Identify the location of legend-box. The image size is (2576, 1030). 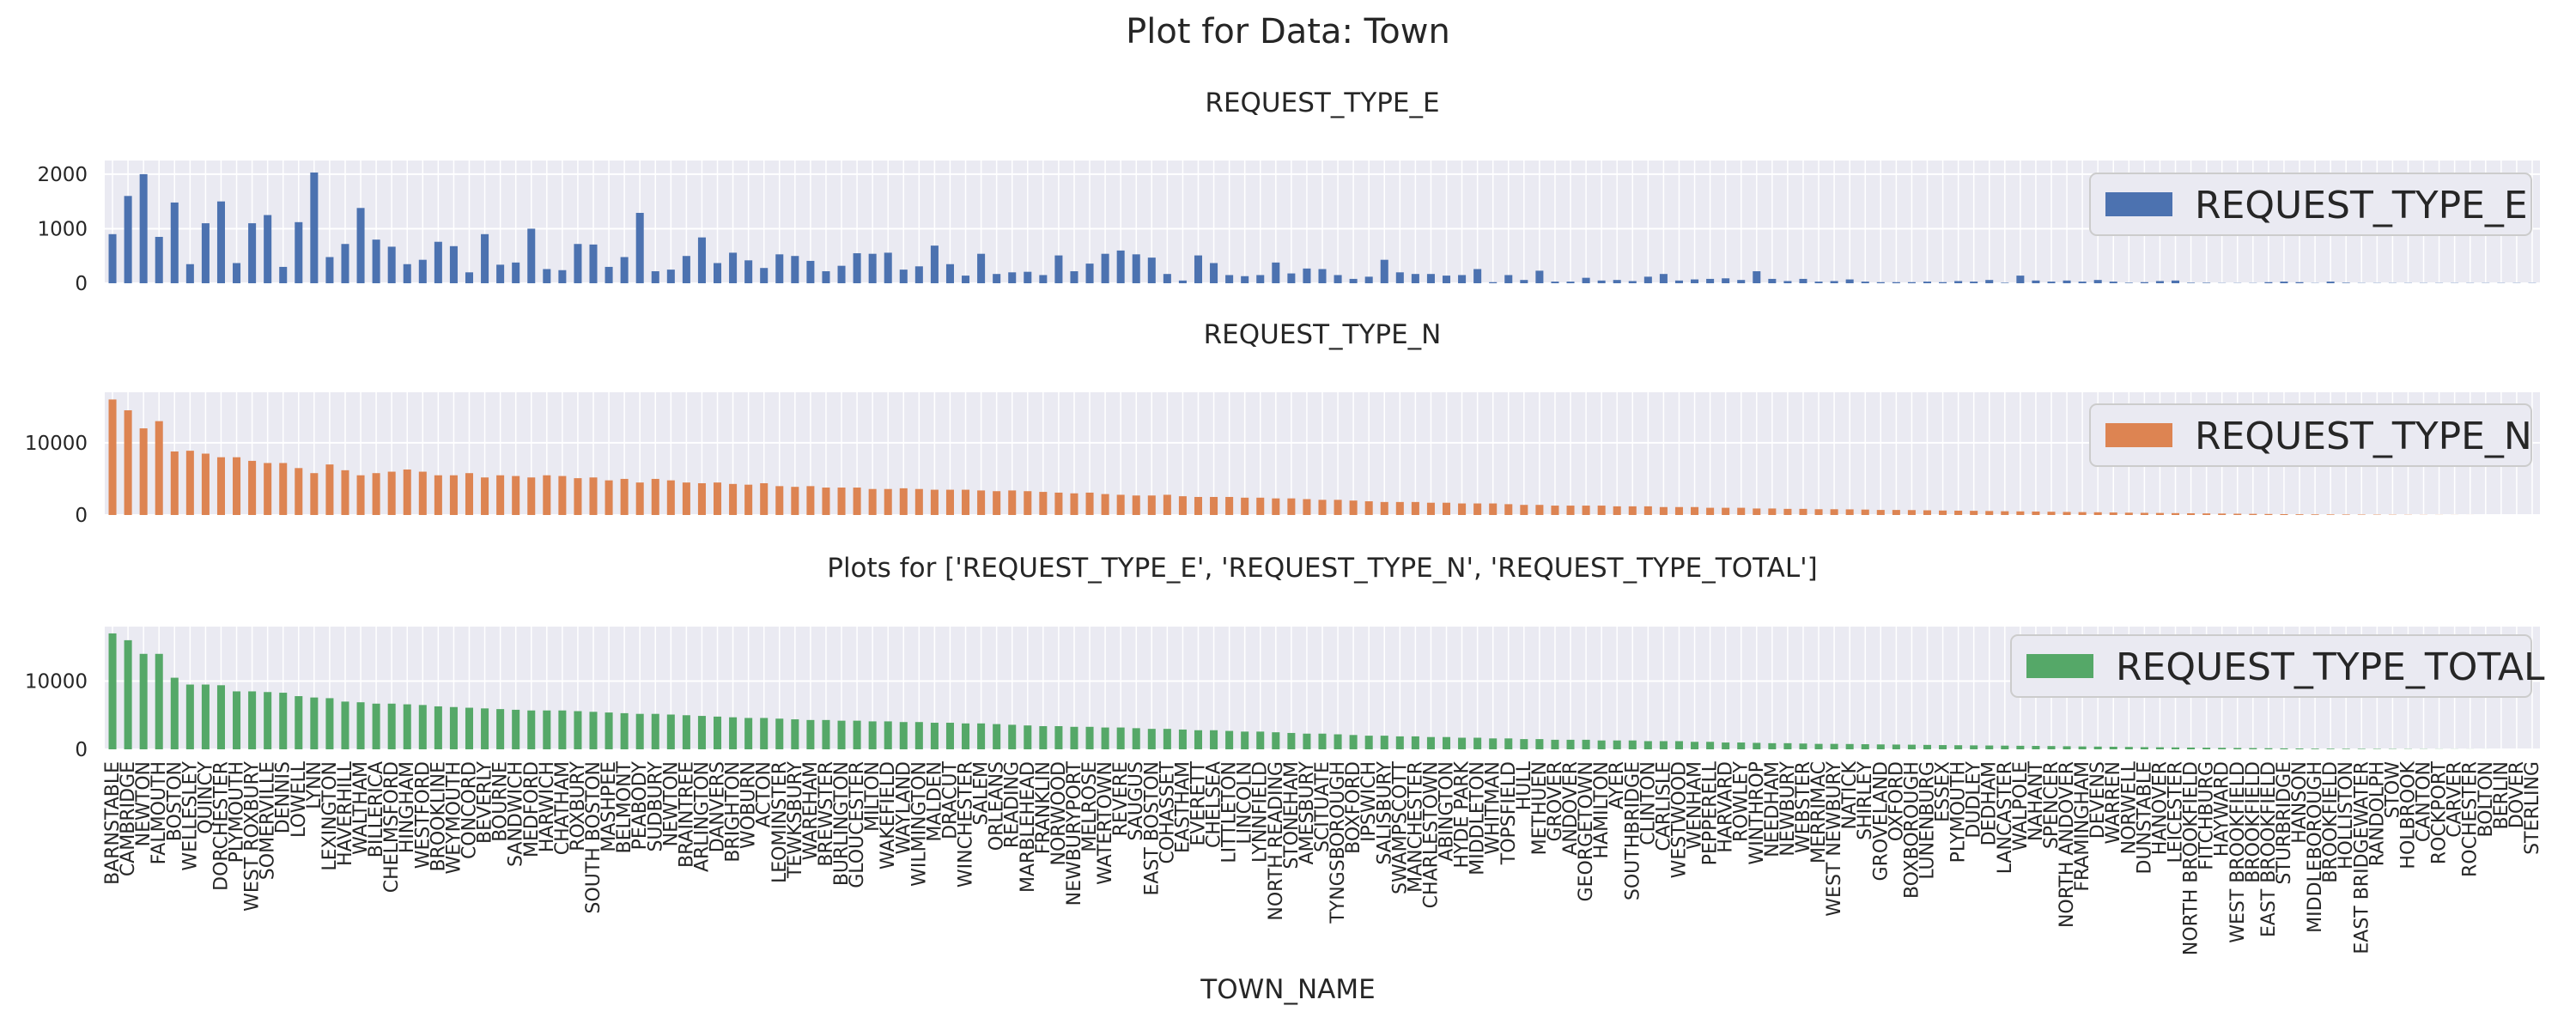
(2271, 666).